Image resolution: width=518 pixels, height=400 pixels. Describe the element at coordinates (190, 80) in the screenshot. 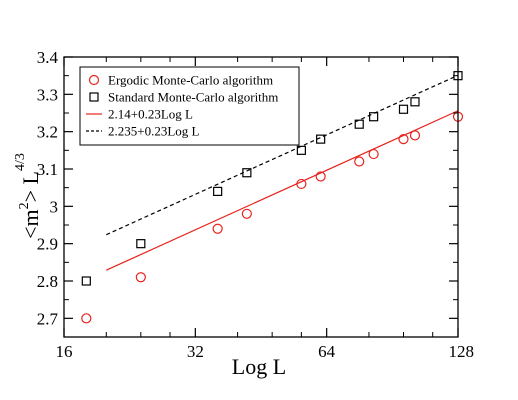

I see `legend-label: Ergodic Monte-Carlo algorithm` at that location.